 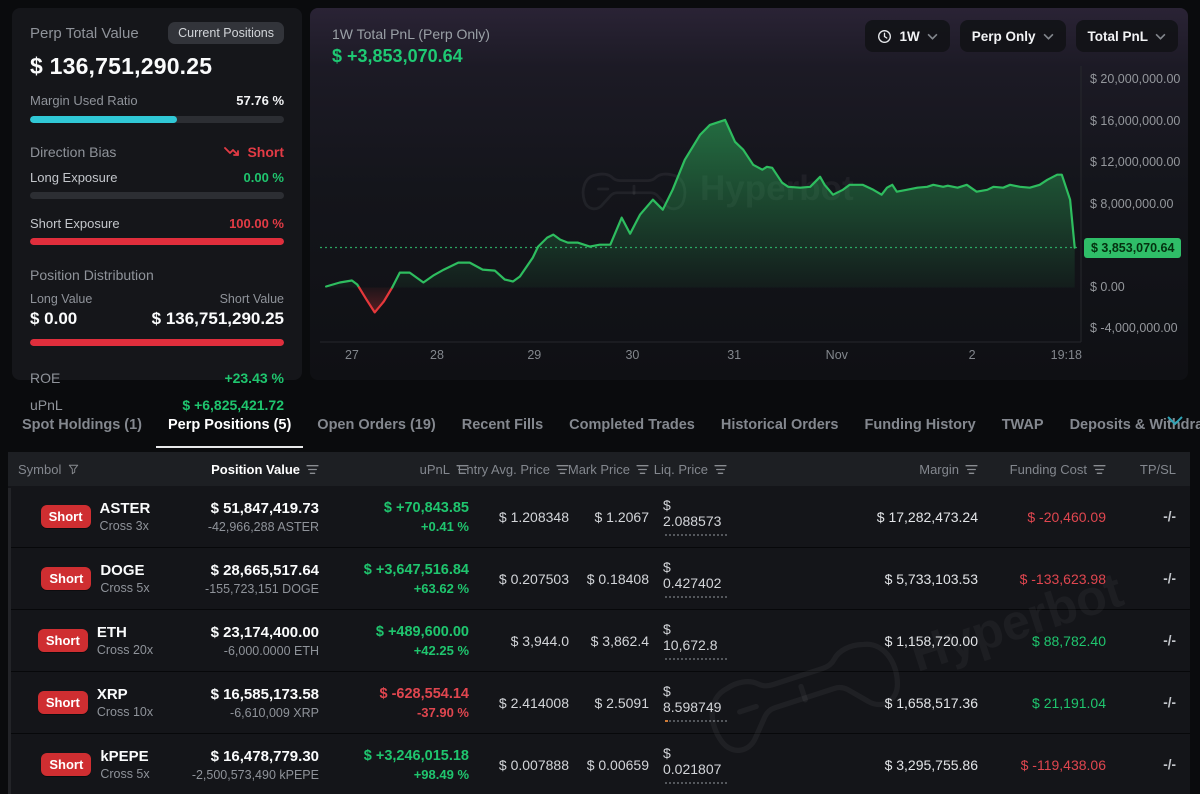 I want to click on y-tick-label: $ 8,000,000.00, so click(x=1132, y=204).